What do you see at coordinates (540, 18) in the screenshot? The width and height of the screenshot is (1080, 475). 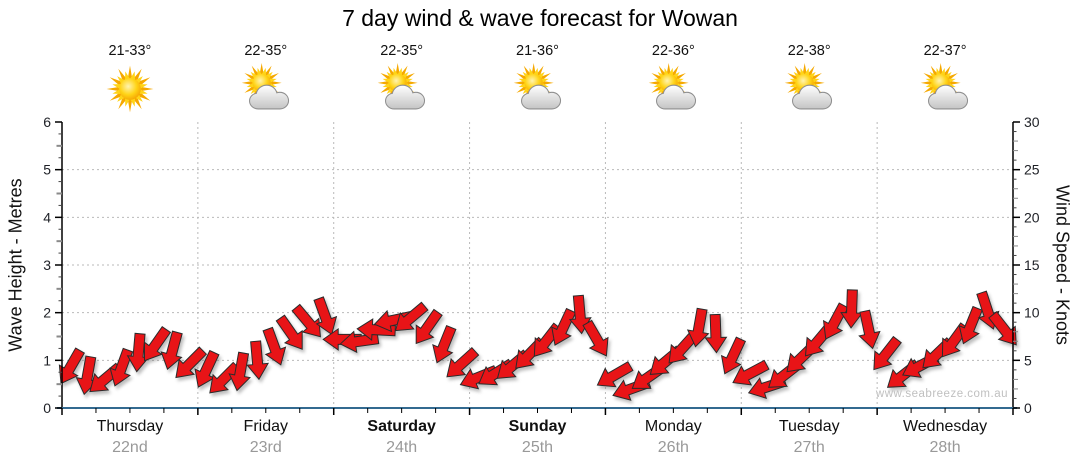 I see `page-title: 7 day wind & wave forecast for Wowan` at bounding box center [540, 18].